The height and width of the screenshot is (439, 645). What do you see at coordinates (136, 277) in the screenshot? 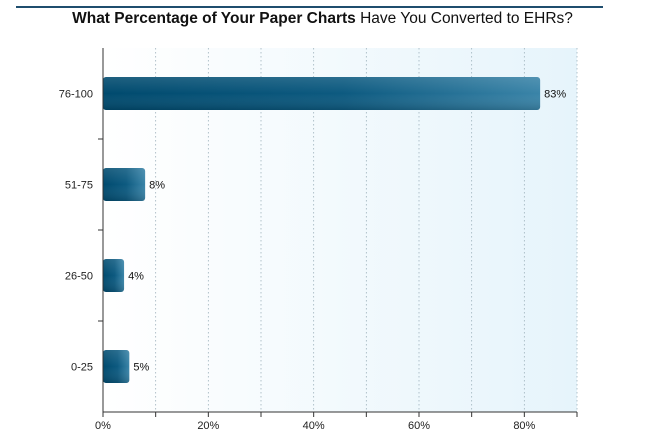
I see `bar-value-label: 4%` at bounding box center [136, 277].